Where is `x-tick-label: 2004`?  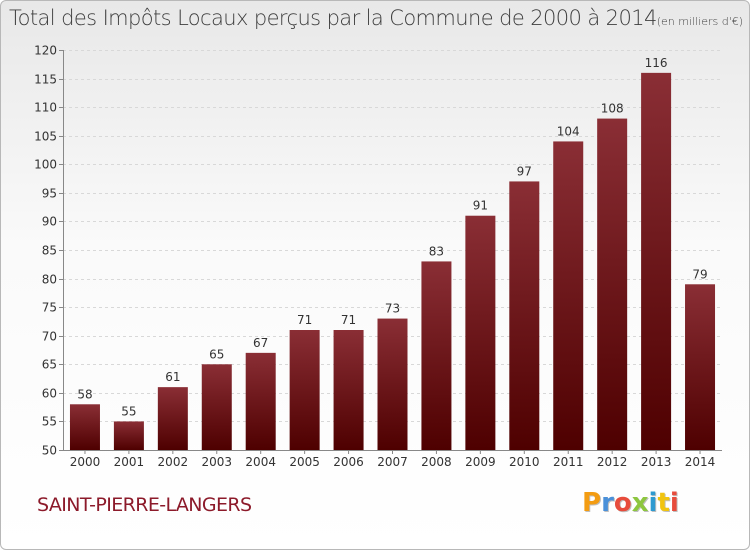
x-tick-label: 2004 is located at coordinates (260, 462).